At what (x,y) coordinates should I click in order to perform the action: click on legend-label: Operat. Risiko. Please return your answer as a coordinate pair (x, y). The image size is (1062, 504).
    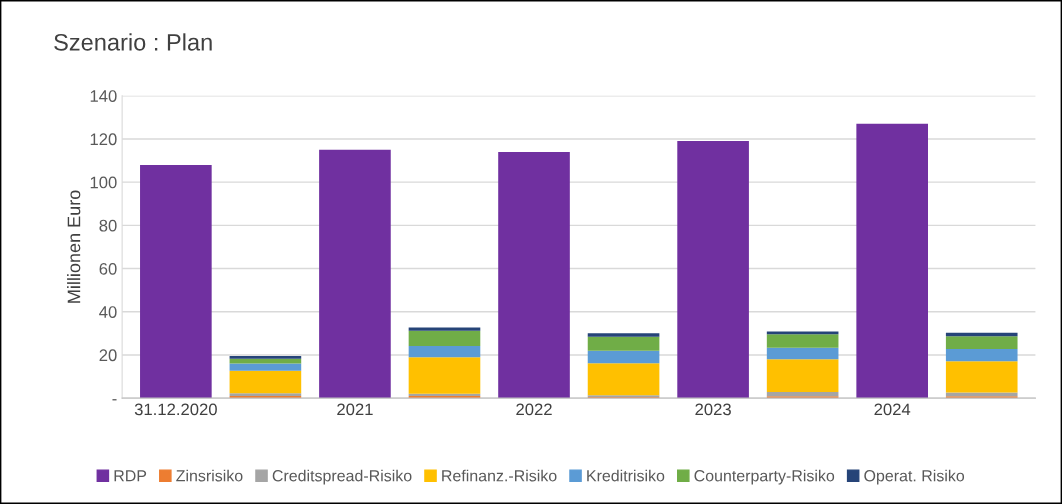
    Looking at the image, I should click on (914, 477).